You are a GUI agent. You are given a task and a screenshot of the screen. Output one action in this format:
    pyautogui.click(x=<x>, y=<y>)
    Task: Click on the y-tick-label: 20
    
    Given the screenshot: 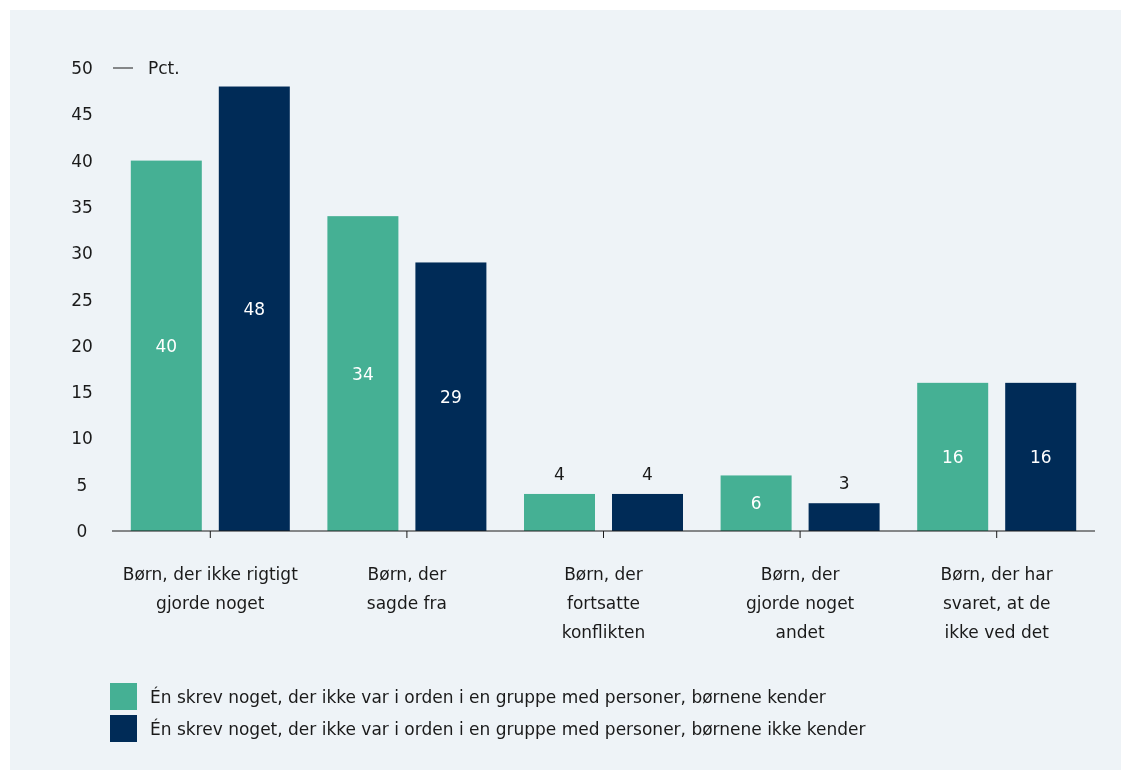 What is the action you would take?
    pyautogui.click(x=82, y=345)
    